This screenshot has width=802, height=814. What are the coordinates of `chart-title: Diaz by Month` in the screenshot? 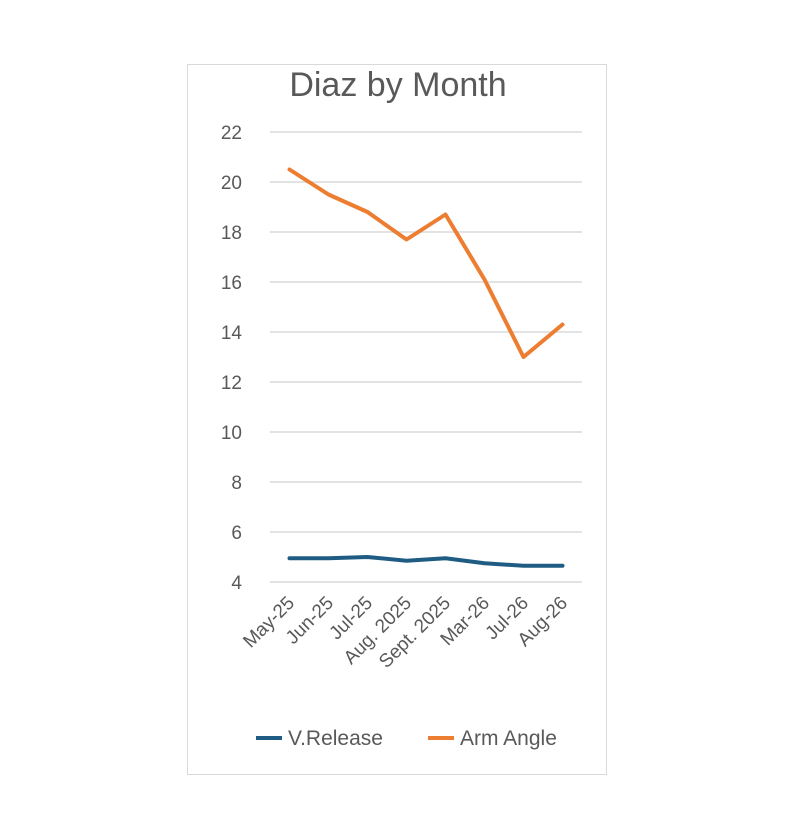 It's located at (397, 85).